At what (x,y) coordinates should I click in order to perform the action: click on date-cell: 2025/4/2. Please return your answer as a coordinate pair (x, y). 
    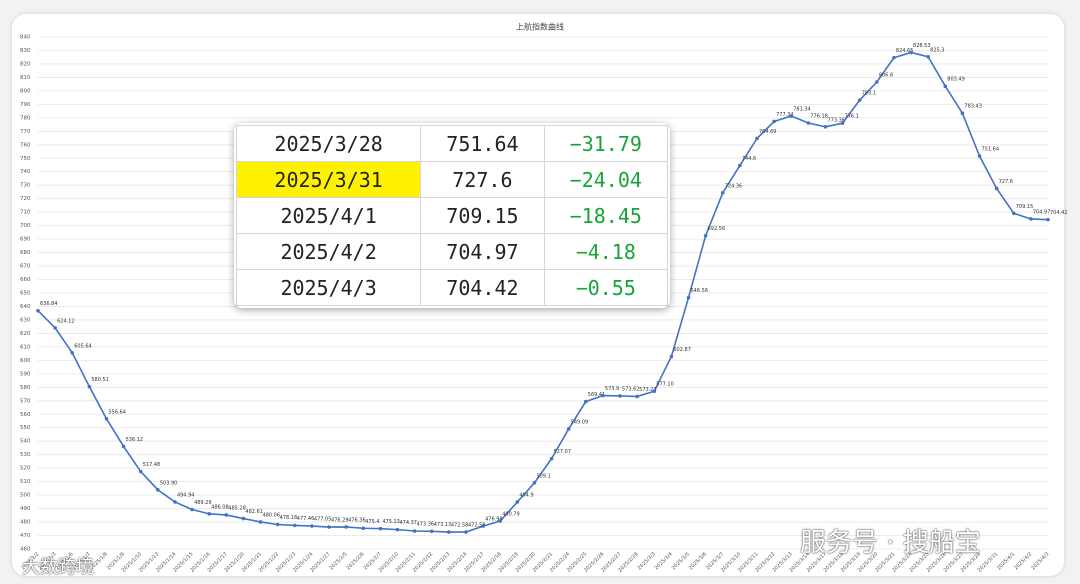
    Looking at the image, I should click on (328, 251).